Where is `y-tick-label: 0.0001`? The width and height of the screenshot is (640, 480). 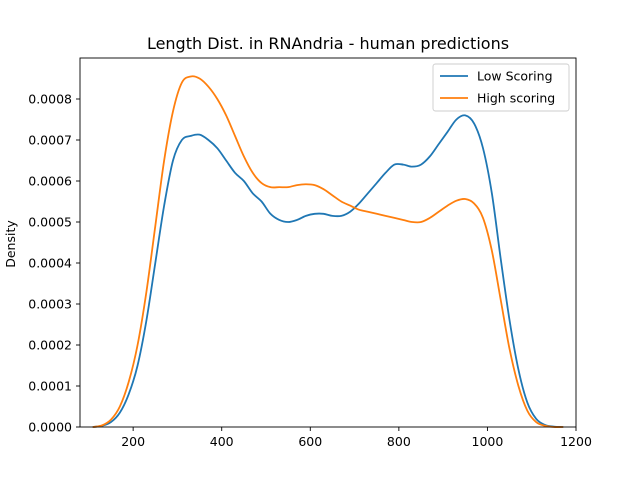 y-tick-label: 0.0001 is located at coordinates (50, 386).